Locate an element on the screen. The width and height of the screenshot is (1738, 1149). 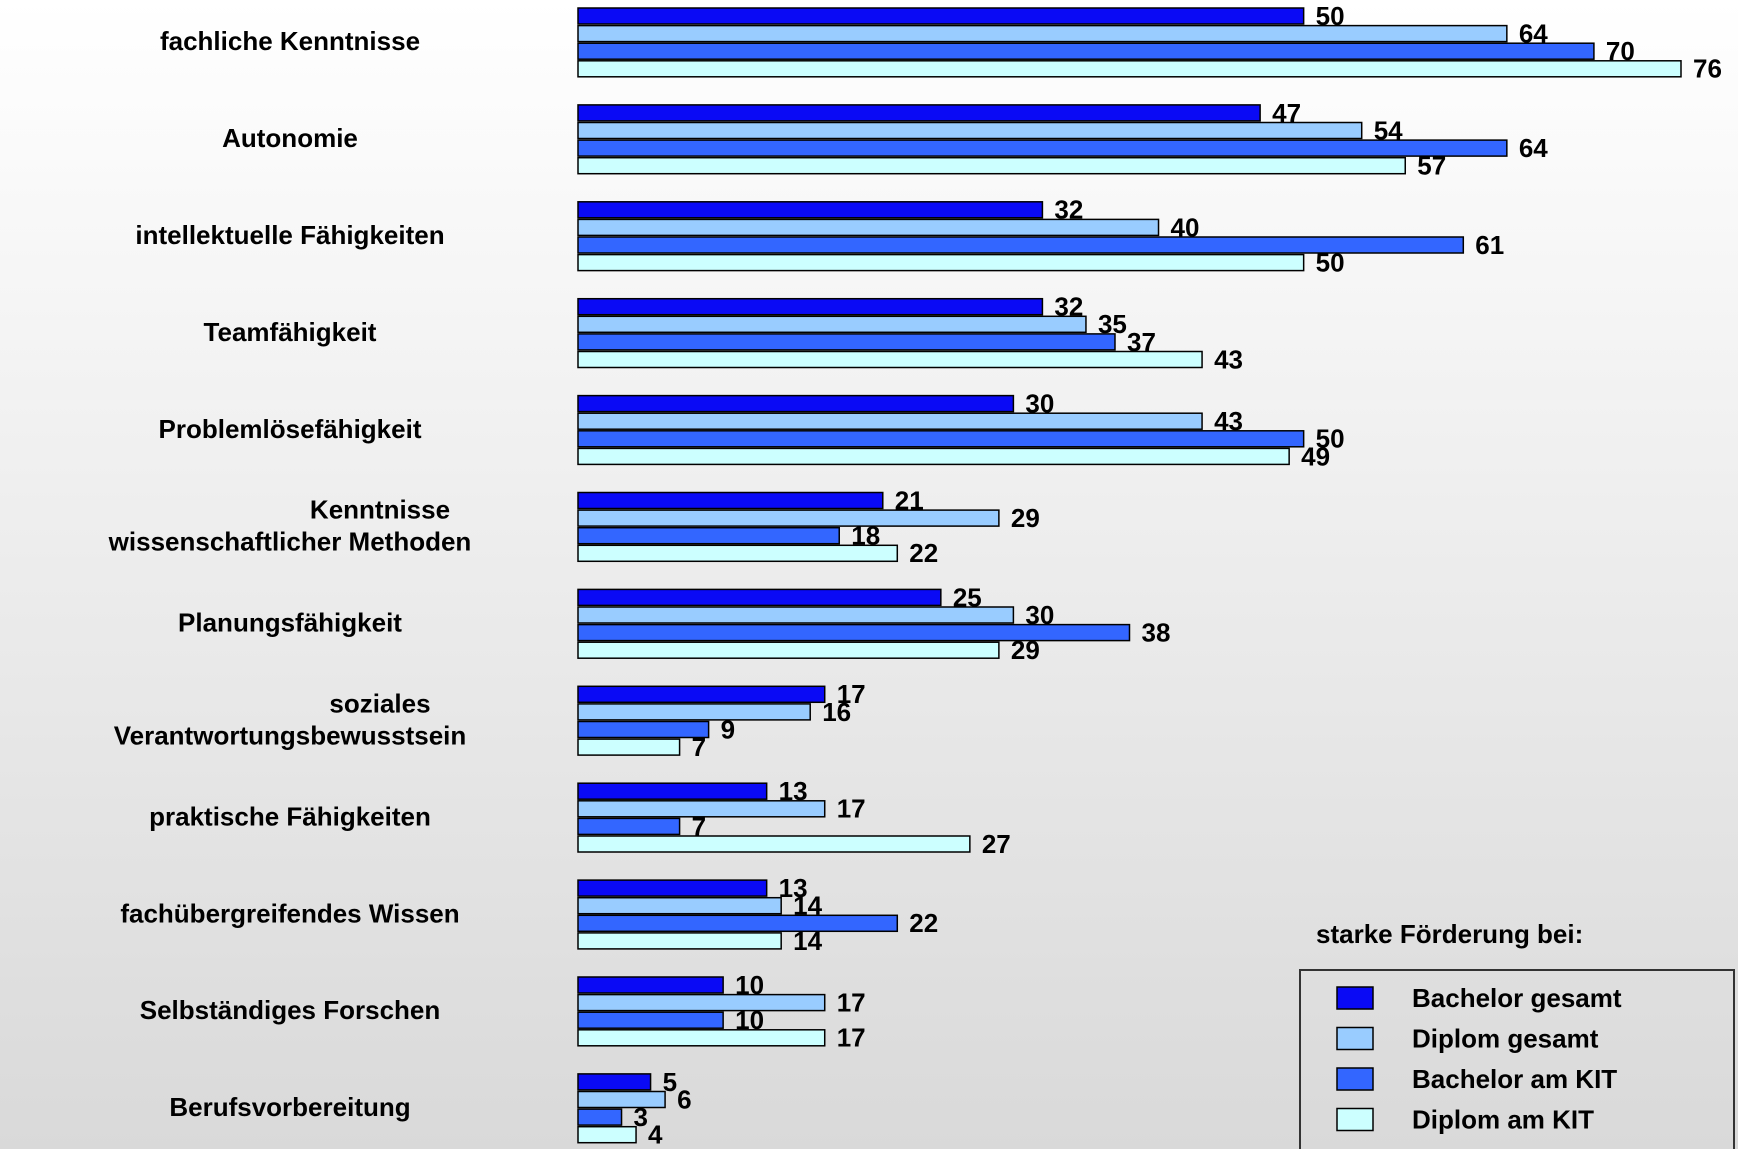
category-label: praktische Fähigkeiten is located at coordinates (290, 816).